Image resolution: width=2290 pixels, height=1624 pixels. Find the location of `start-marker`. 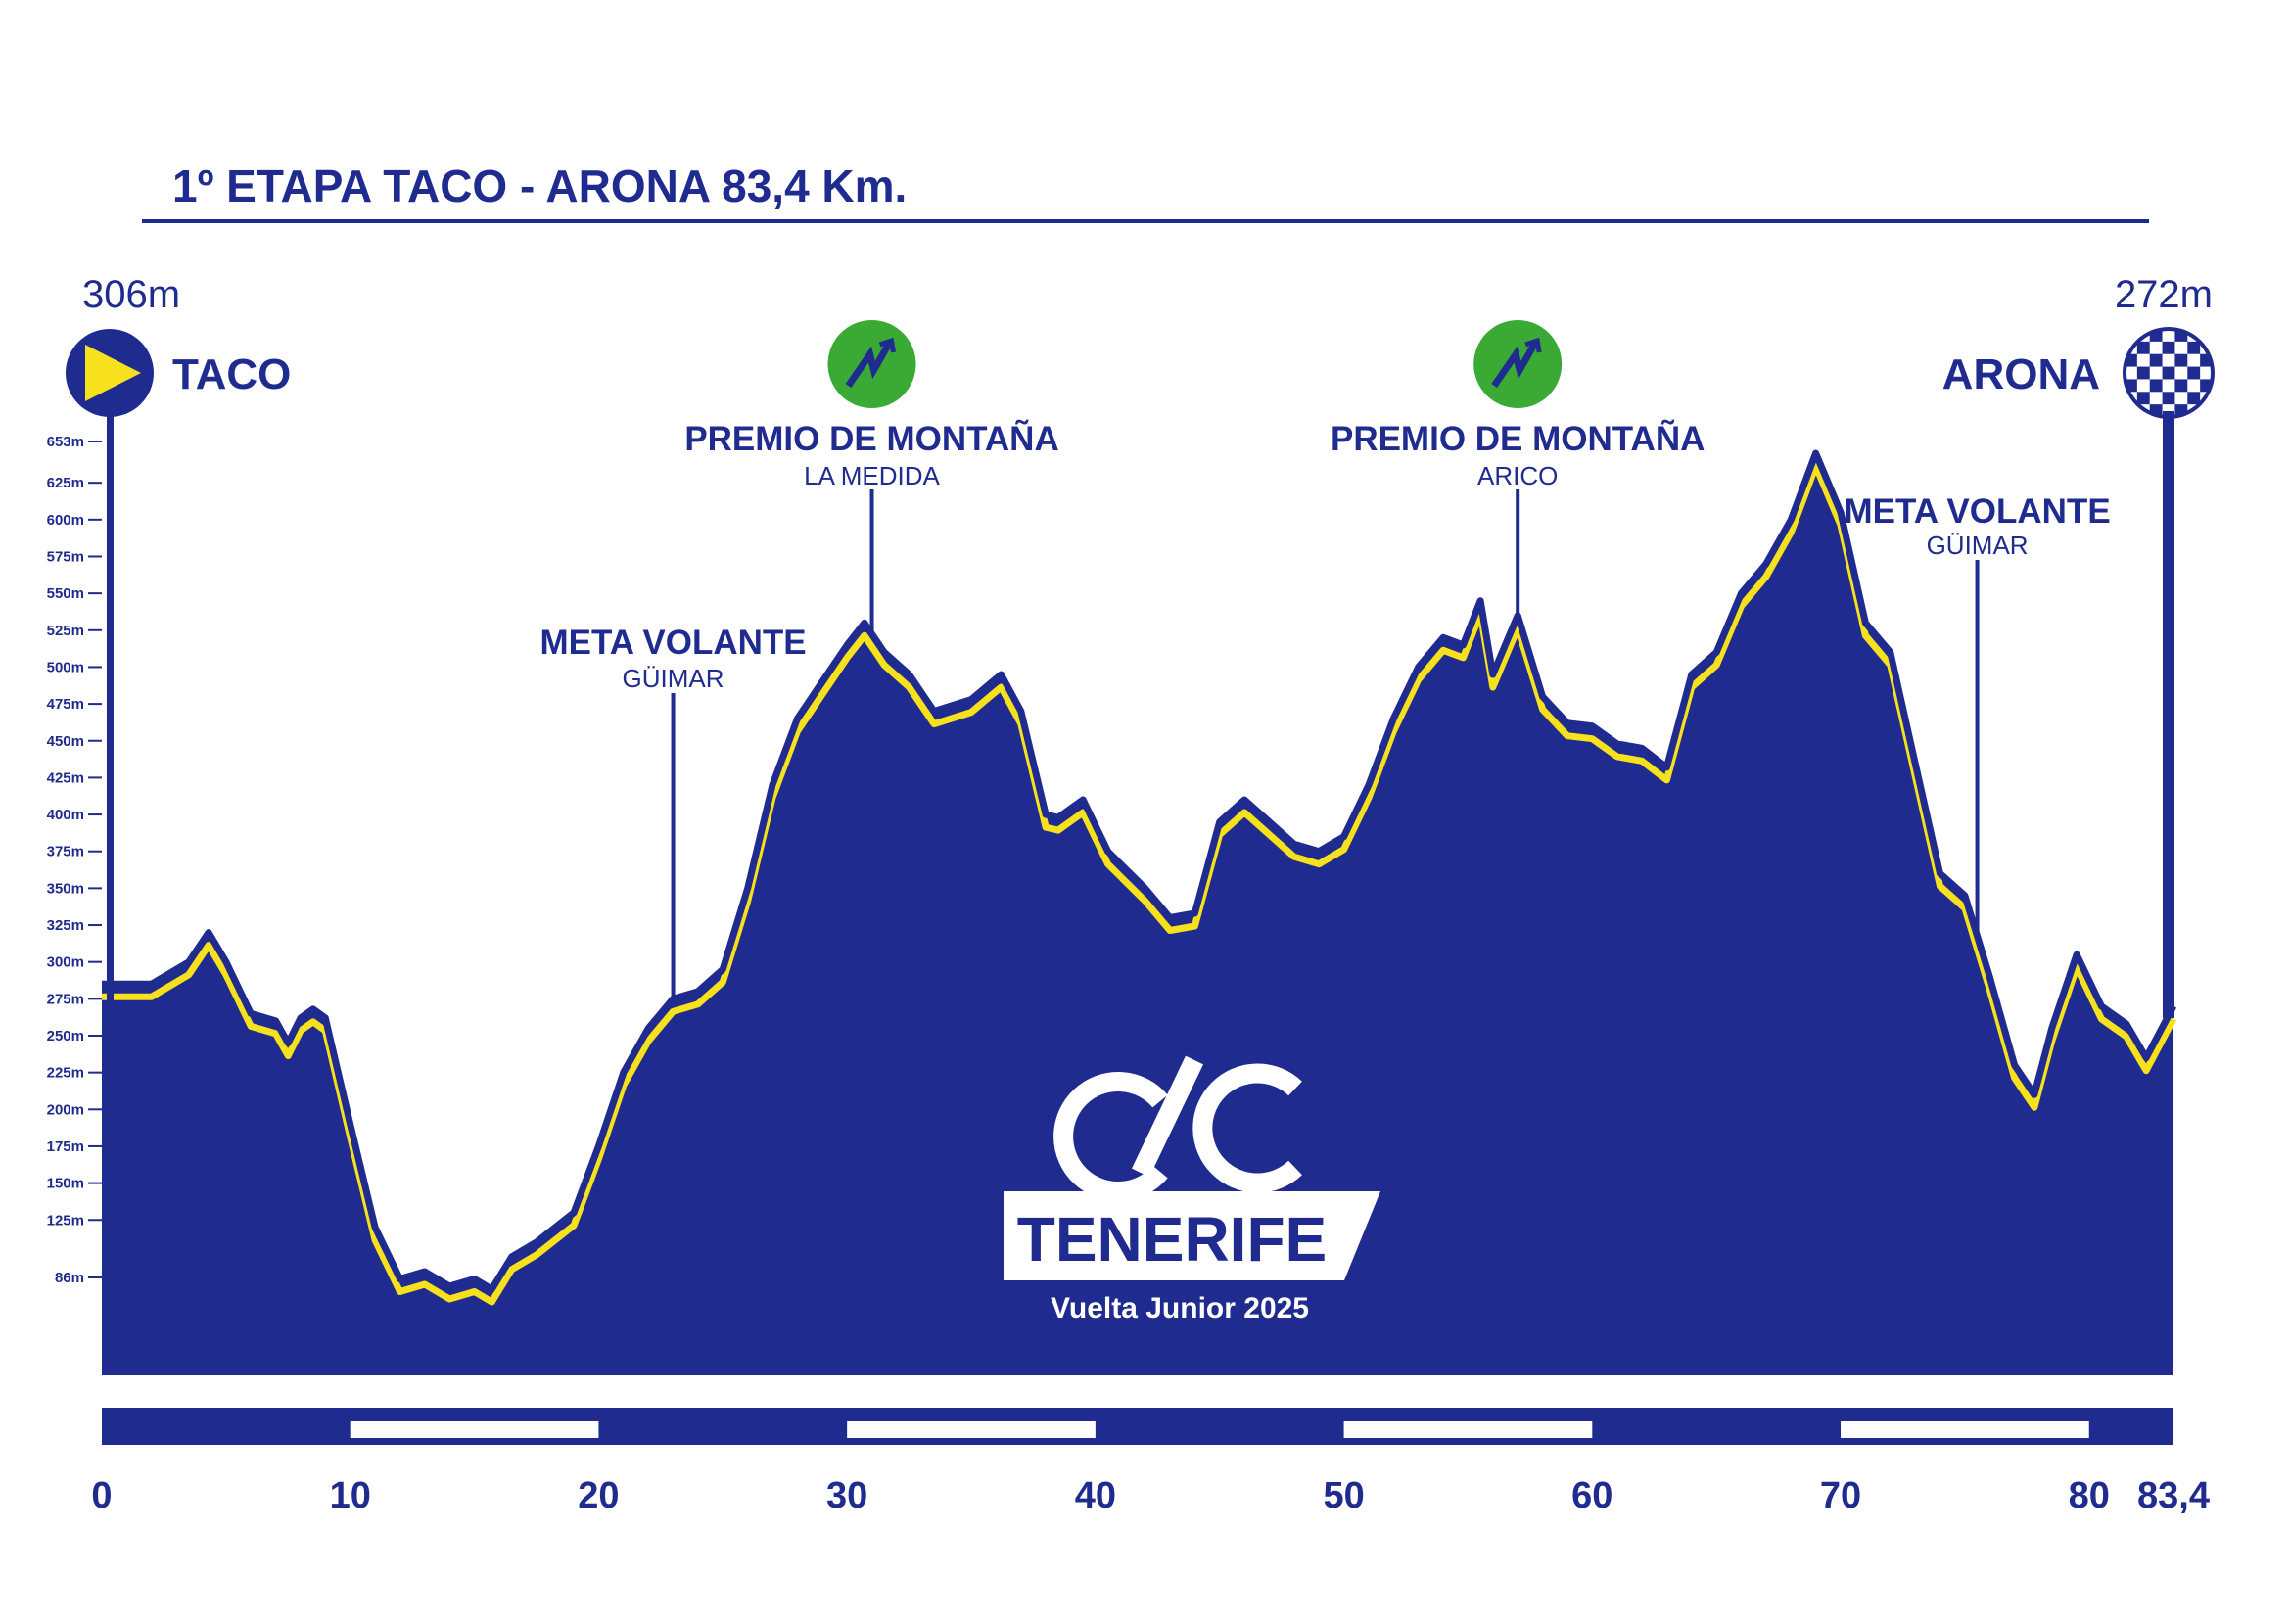

start-marker is located at coordinates (110, 373).